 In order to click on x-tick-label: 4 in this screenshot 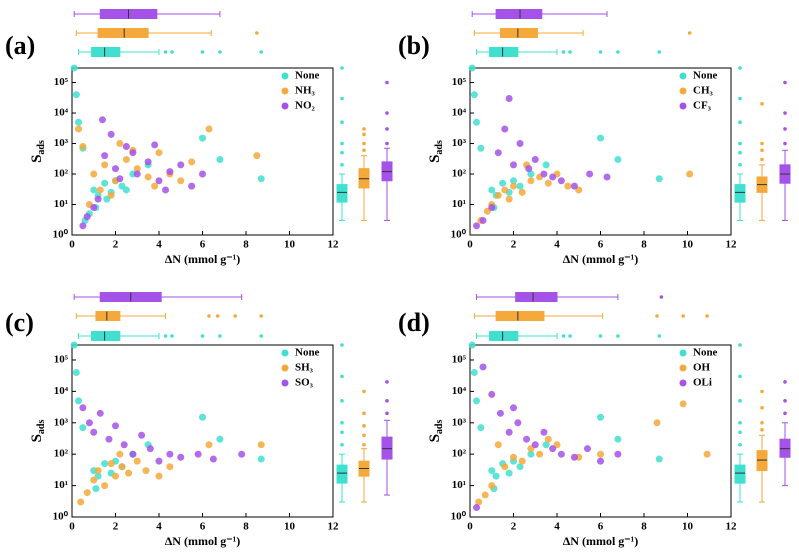, I will do `click(159, 527)`.